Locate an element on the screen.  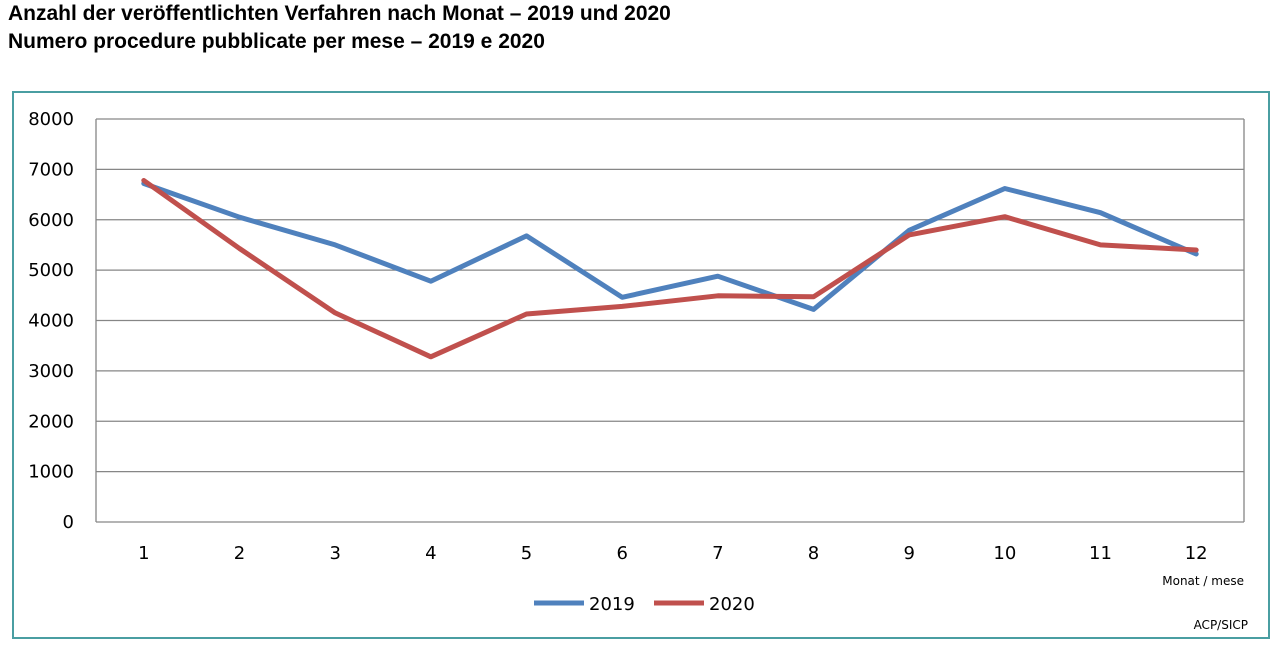
x-tick-label: 6 is located at coordinates (621, 553).